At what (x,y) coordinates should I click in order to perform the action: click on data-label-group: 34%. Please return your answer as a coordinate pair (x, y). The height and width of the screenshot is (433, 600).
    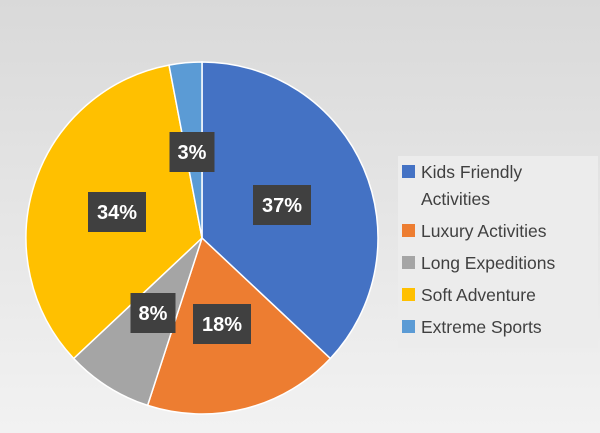
    Looking at the image, I should click on (117, 212).